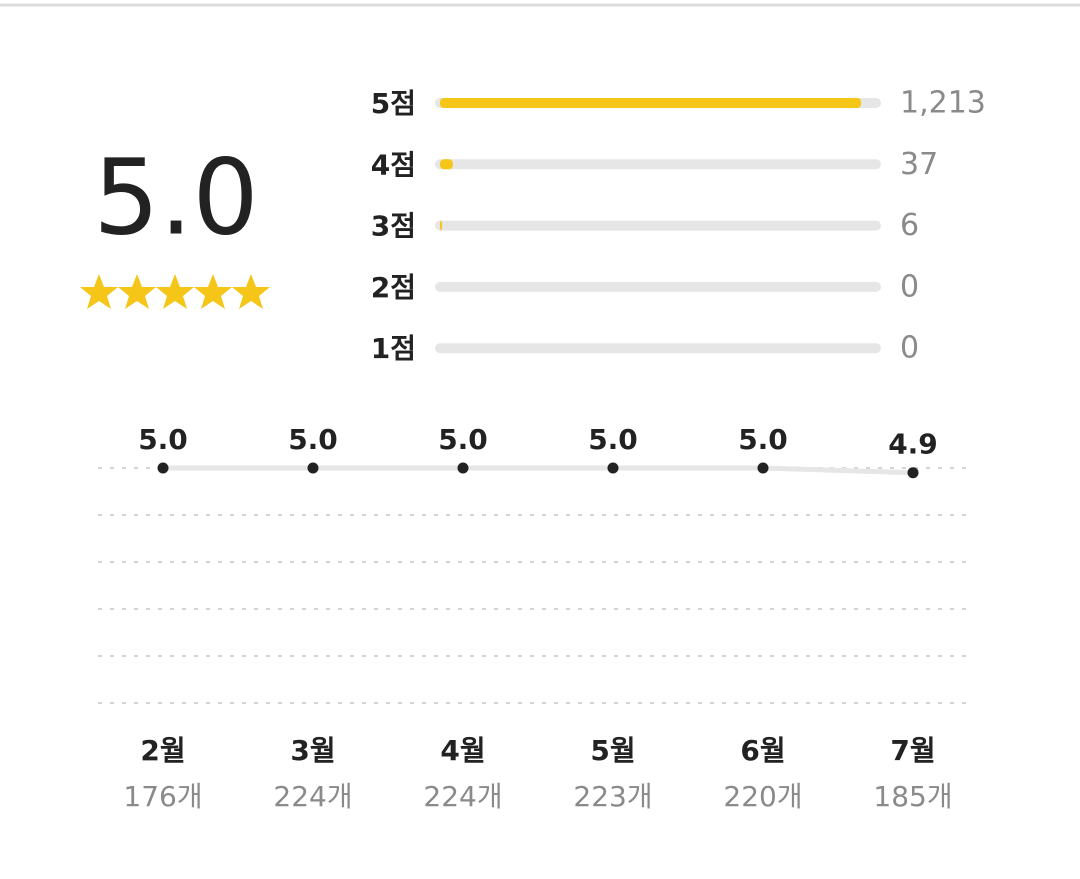 The width and height of the screenshot is (1080, 879). Describe the element at coordinates (175, 197) in the screenshot. I see `average-score: 5.0` at that location.